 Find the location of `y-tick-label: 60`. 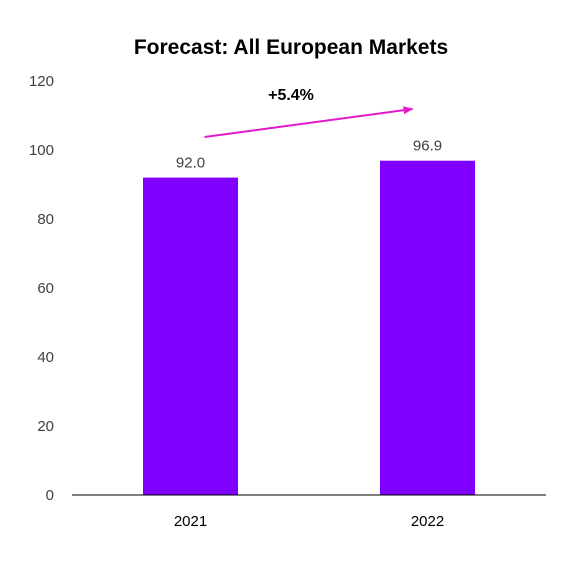

y-tick-label: 60 is located at coordinates (45, 288).